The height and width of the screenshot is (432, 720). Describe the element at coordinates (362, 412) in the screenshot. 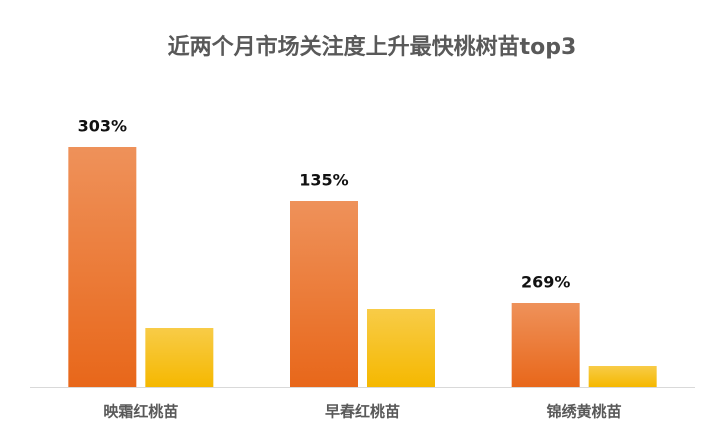

I see `x-tick-label: 早春红桃苗` at that location.